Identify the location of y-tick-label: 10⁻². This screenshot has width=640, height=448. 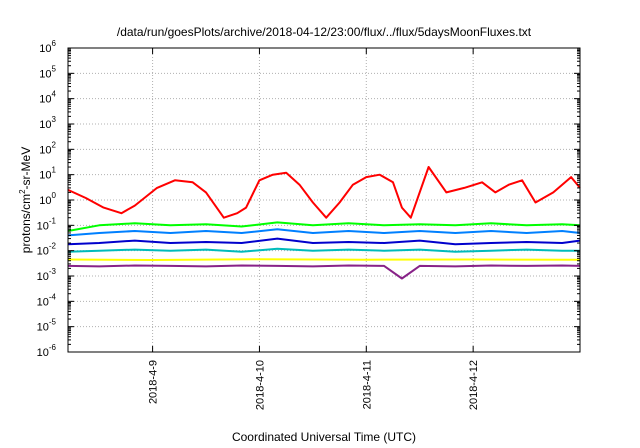
(47, 250).